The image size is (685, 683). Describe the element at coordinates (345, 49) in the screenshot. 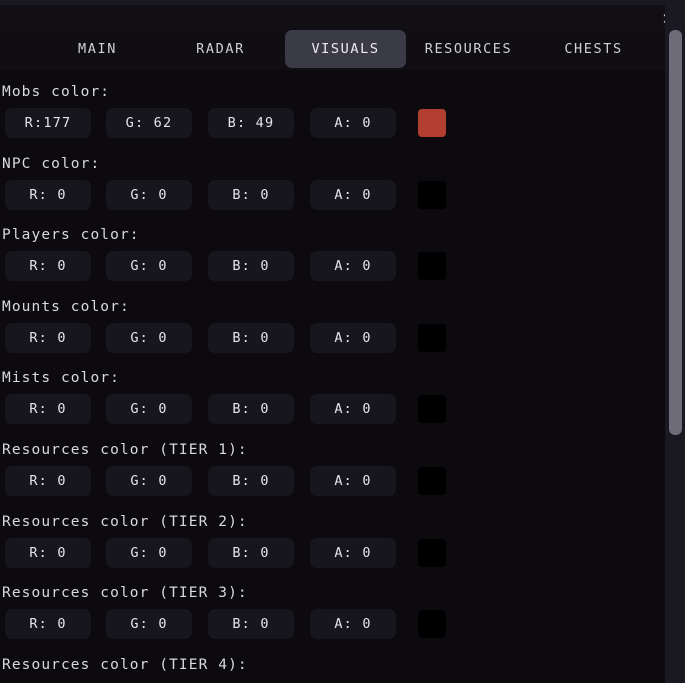

I see `tab-visuals: VISUALS` at that location.